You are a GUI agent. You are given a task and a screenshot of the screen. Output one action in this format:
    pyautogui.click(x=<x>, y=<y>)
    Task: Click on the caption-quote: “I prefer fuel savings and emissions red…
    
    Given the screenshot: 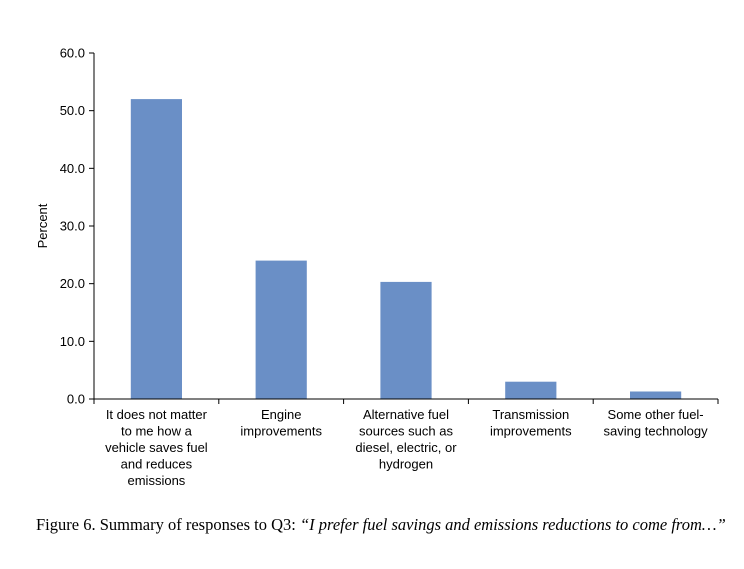 What is the action you would take?
    pyautogui.click(x=512, y=524)
    